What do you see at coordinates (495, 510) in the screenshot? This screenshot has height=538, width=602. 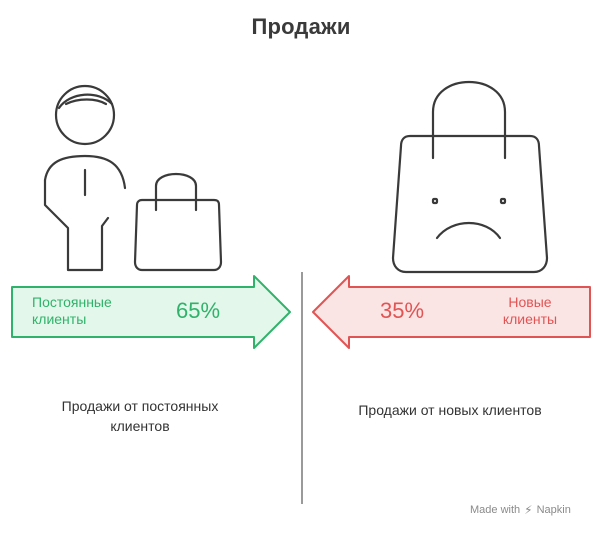 I see `made-with-text: Made with` at bounding box center [495, 510].